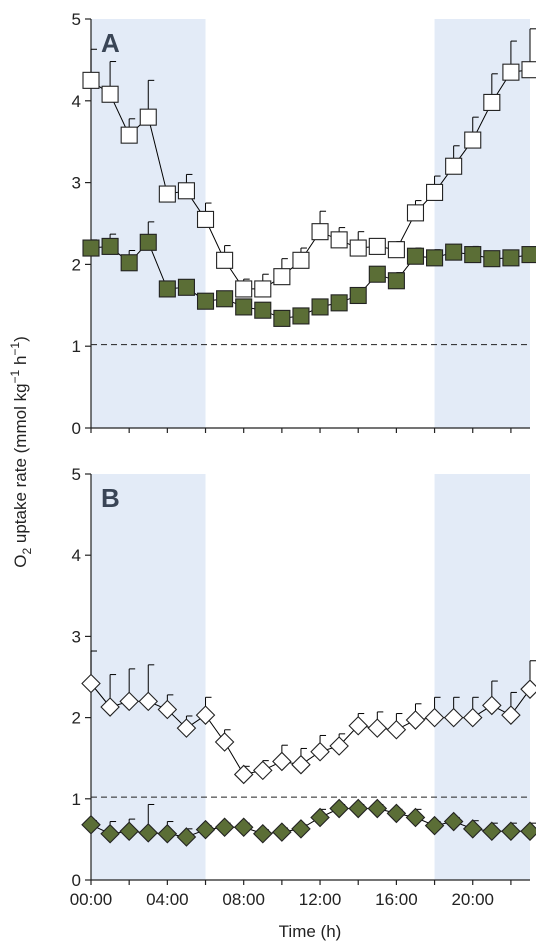 The height and width of the screenshot is (947, 536). Describe the element at coordinates (91, 899) in the screenshot. I see `x-tick-label: 00:00` at that location.